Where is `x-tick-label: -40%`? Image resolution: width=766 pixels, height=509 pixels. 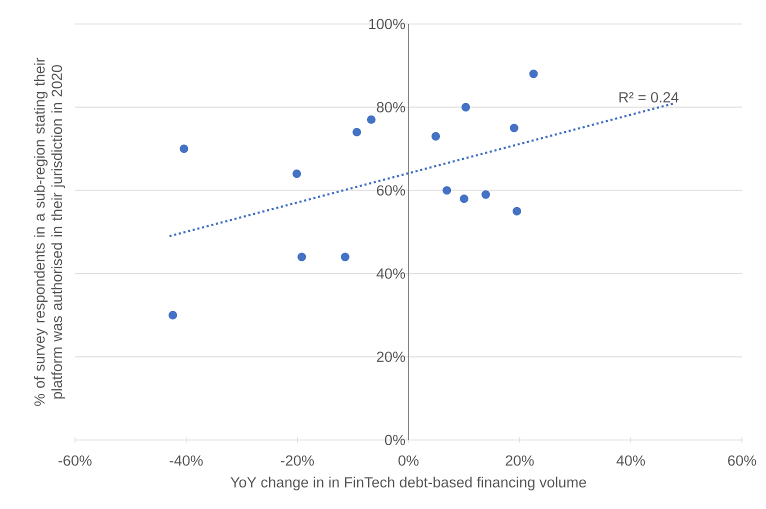
x-tick-label: -40% is located at coordinates (186, 460).